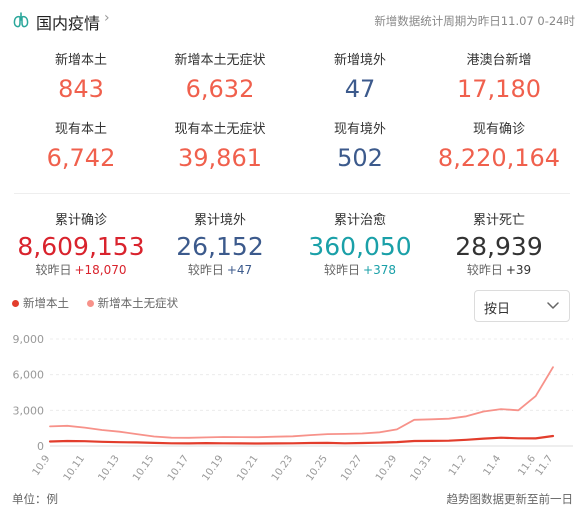 The height and width of the screenshot is (512, 585). I want to click on x-tick-label: 10.17, so click(178, 468).